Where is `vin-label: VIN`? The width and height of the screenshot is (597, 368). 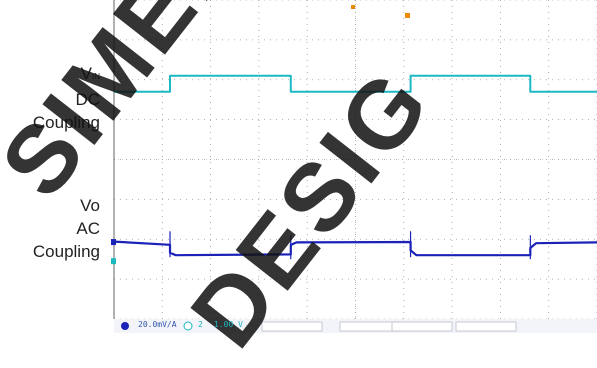
vin-label: VIN is located at coordinates (80, 75).